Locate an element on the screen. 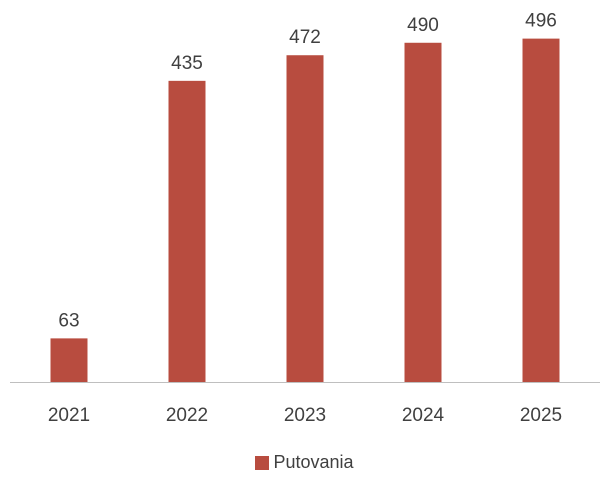  bar-2021 is located at coordinates (69, 360).